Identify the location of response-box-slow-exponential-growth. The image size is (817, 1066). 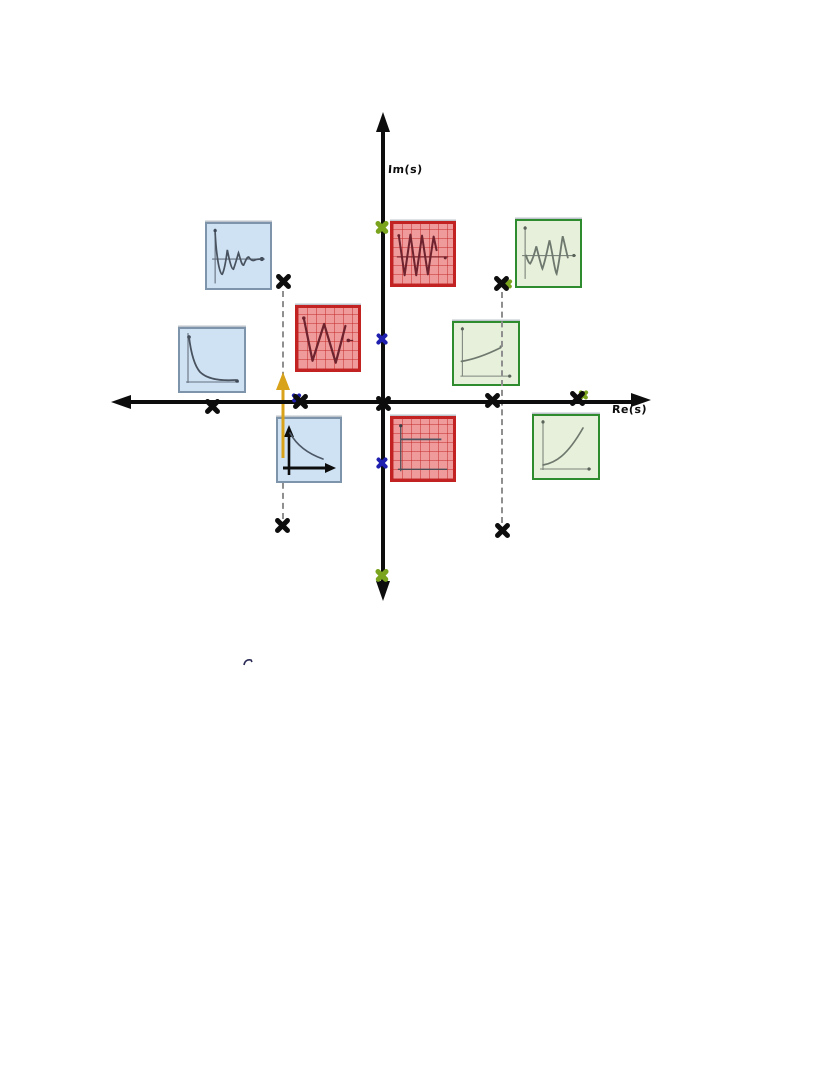
(486, 353).